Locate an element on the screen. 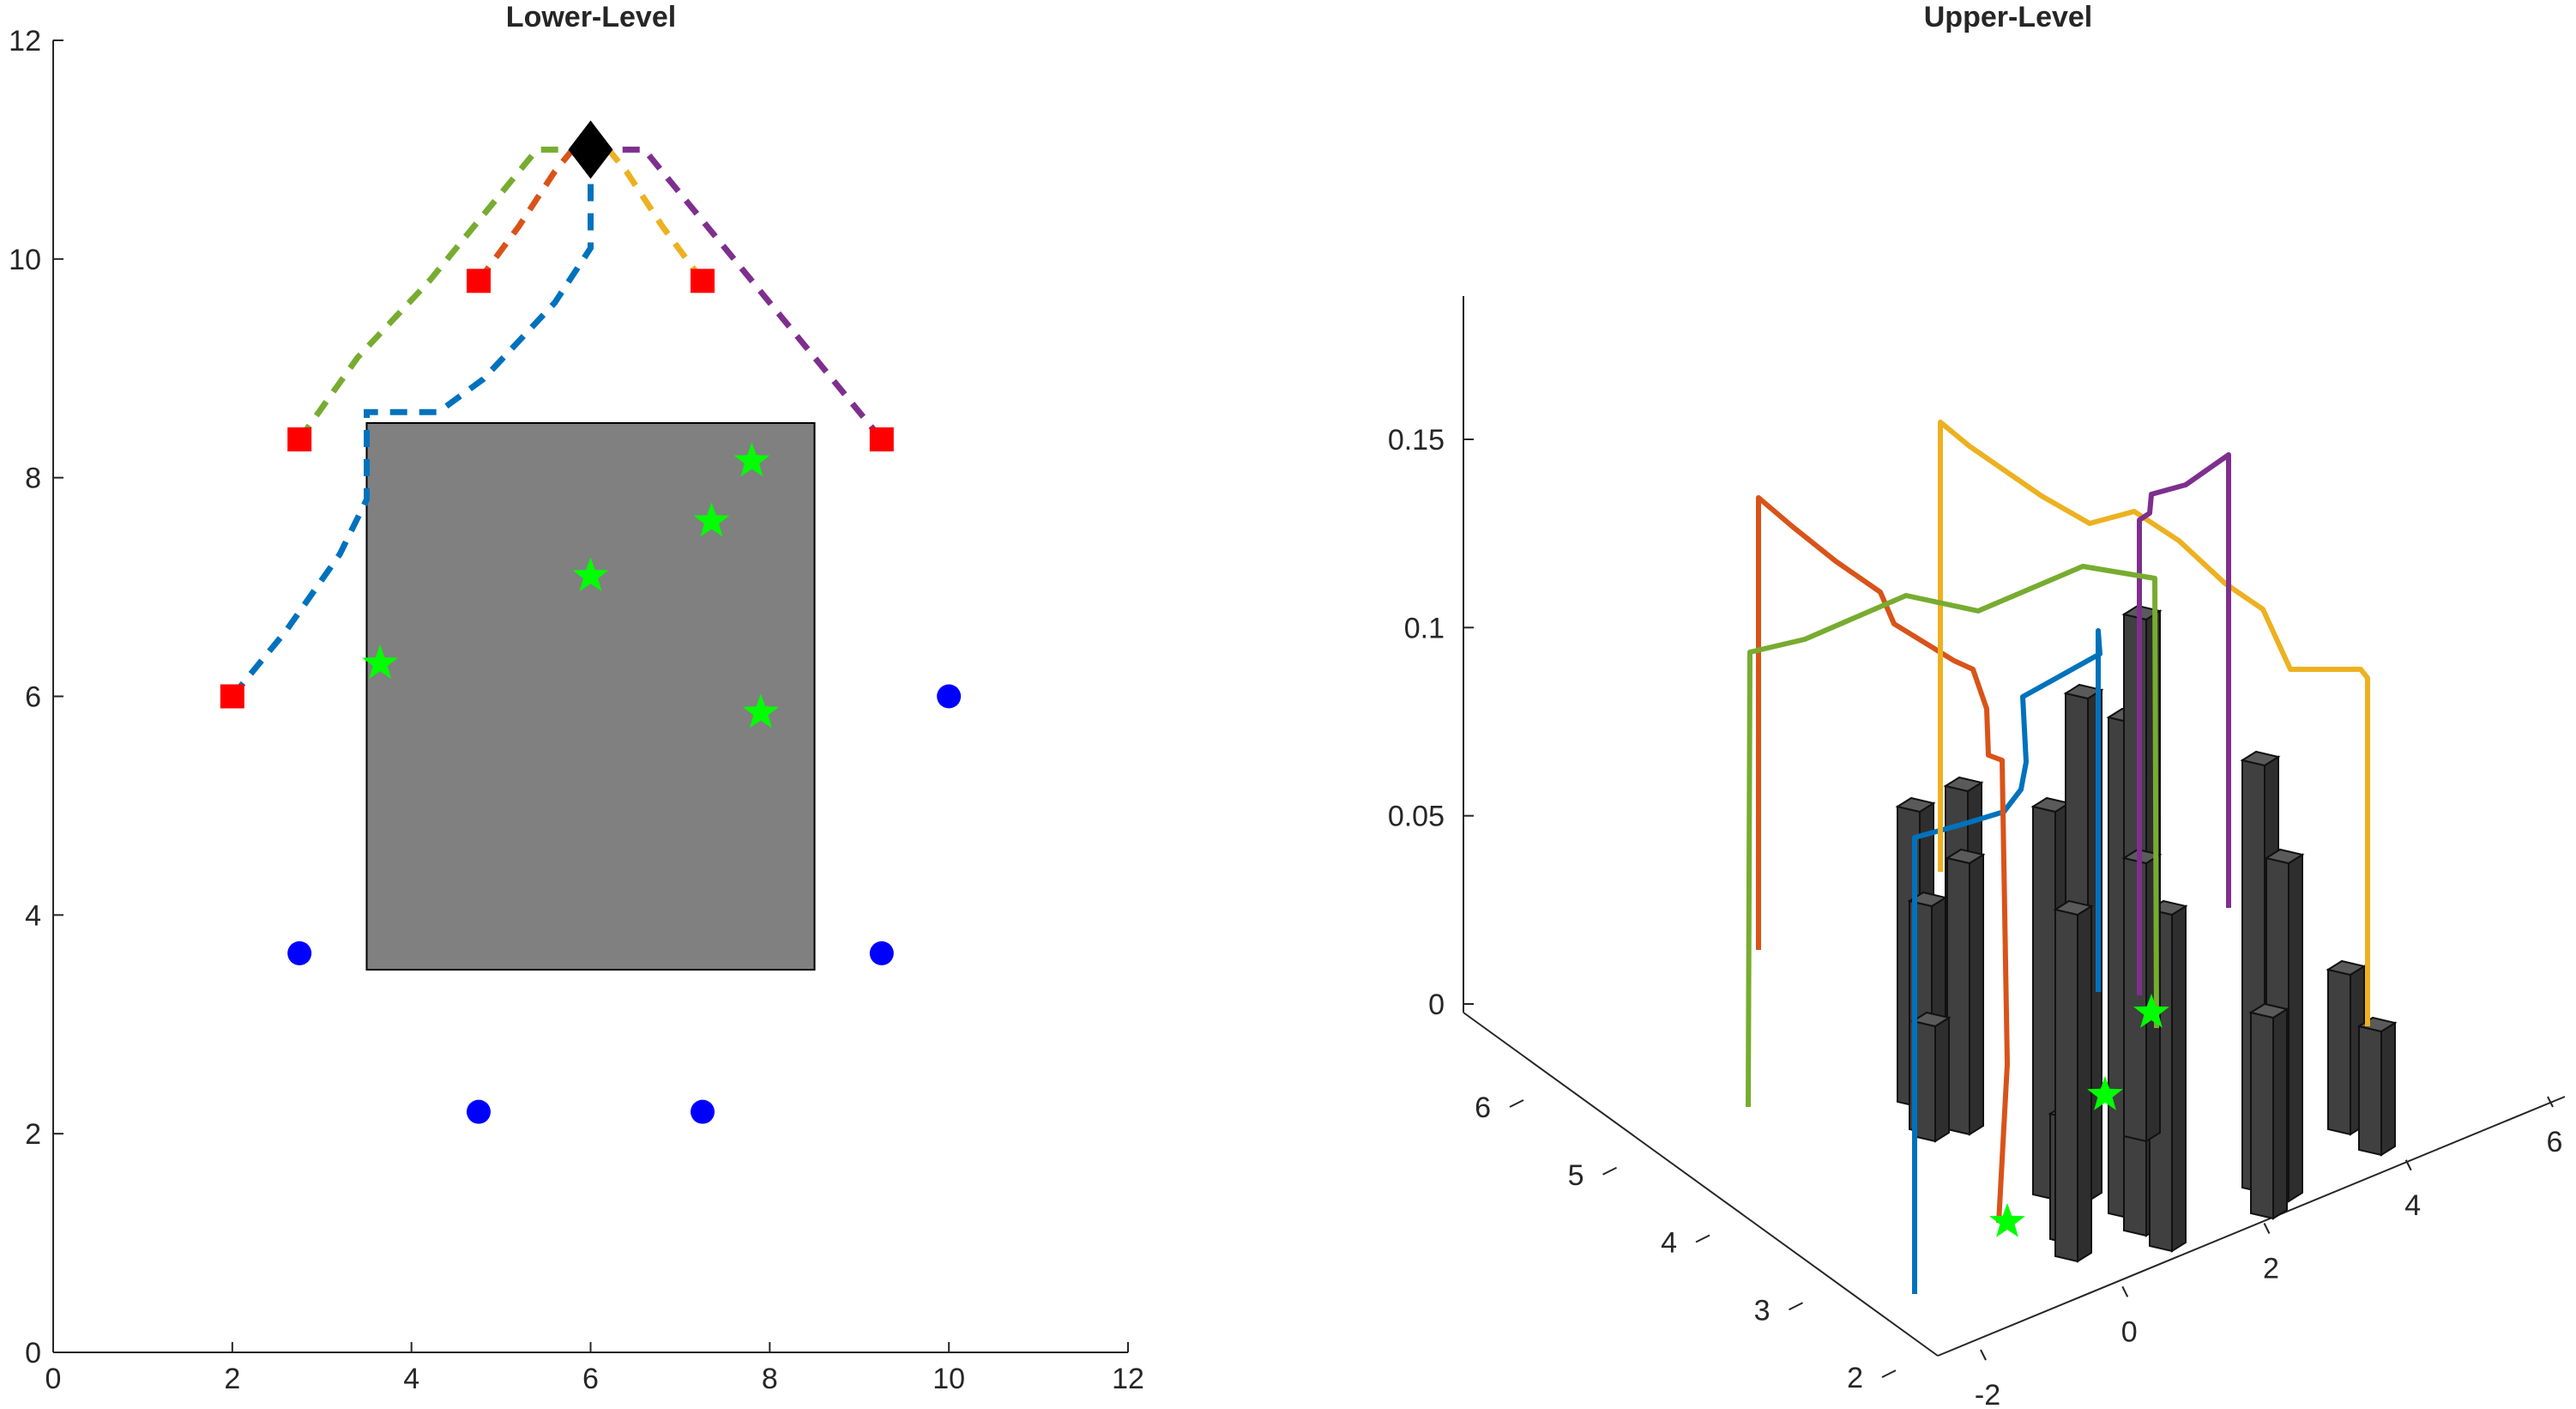 The image size is (2576, 1409). x-tick-label-6: 6 is located at coordinates (590, 1379).